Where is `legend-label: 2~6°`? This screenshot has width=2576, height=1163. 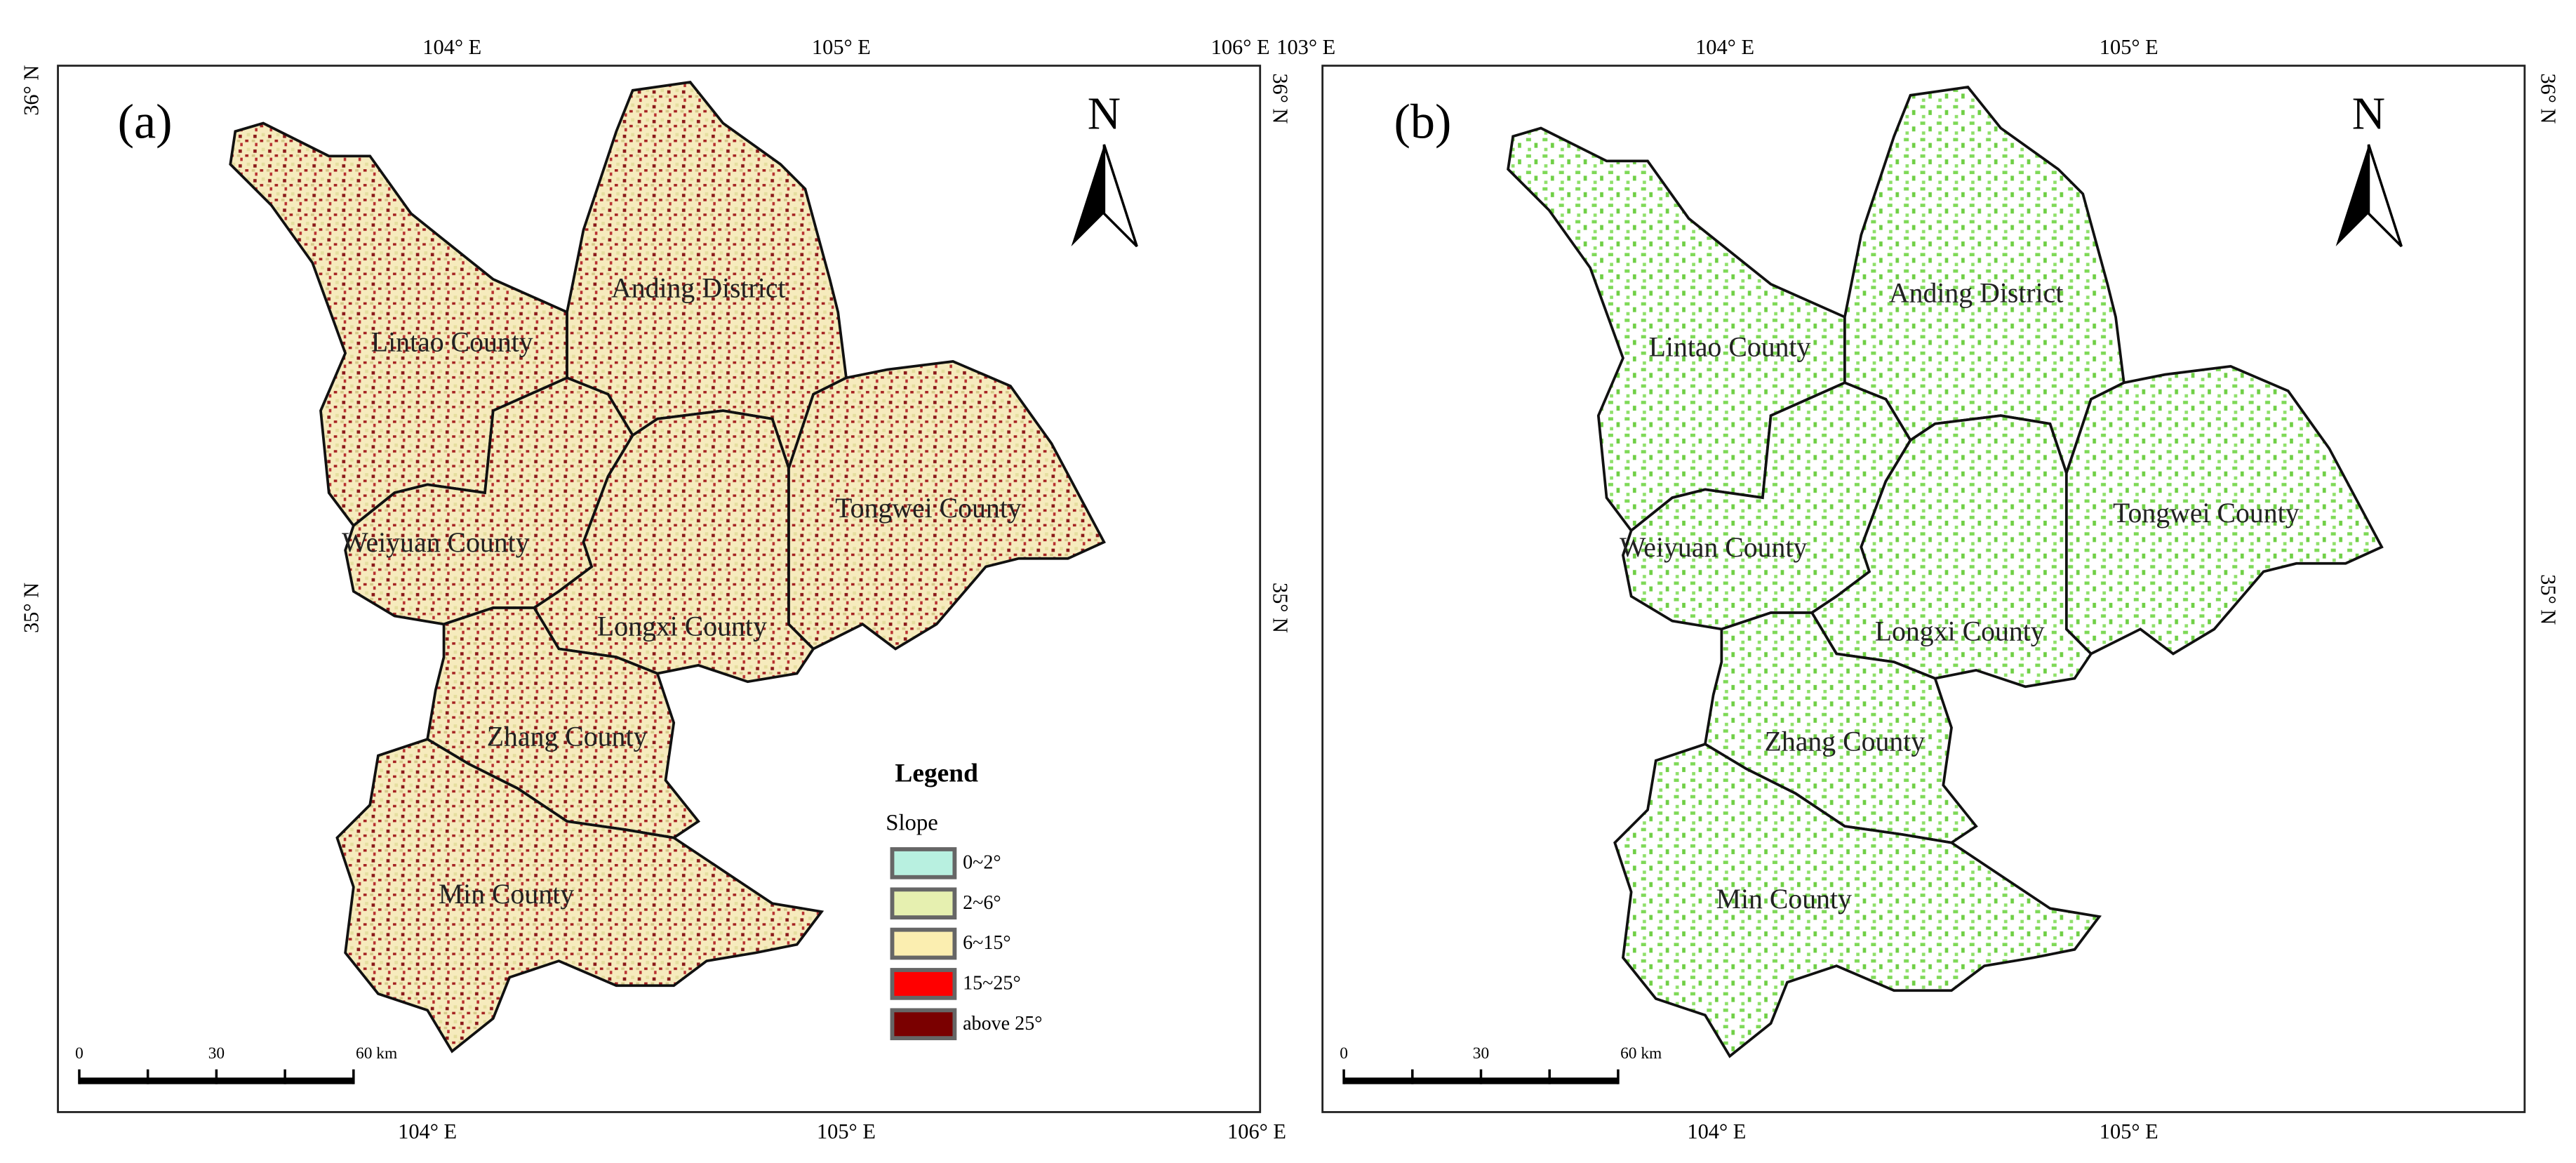 legend-label: 2~6° is located at coordinates (982, 903).